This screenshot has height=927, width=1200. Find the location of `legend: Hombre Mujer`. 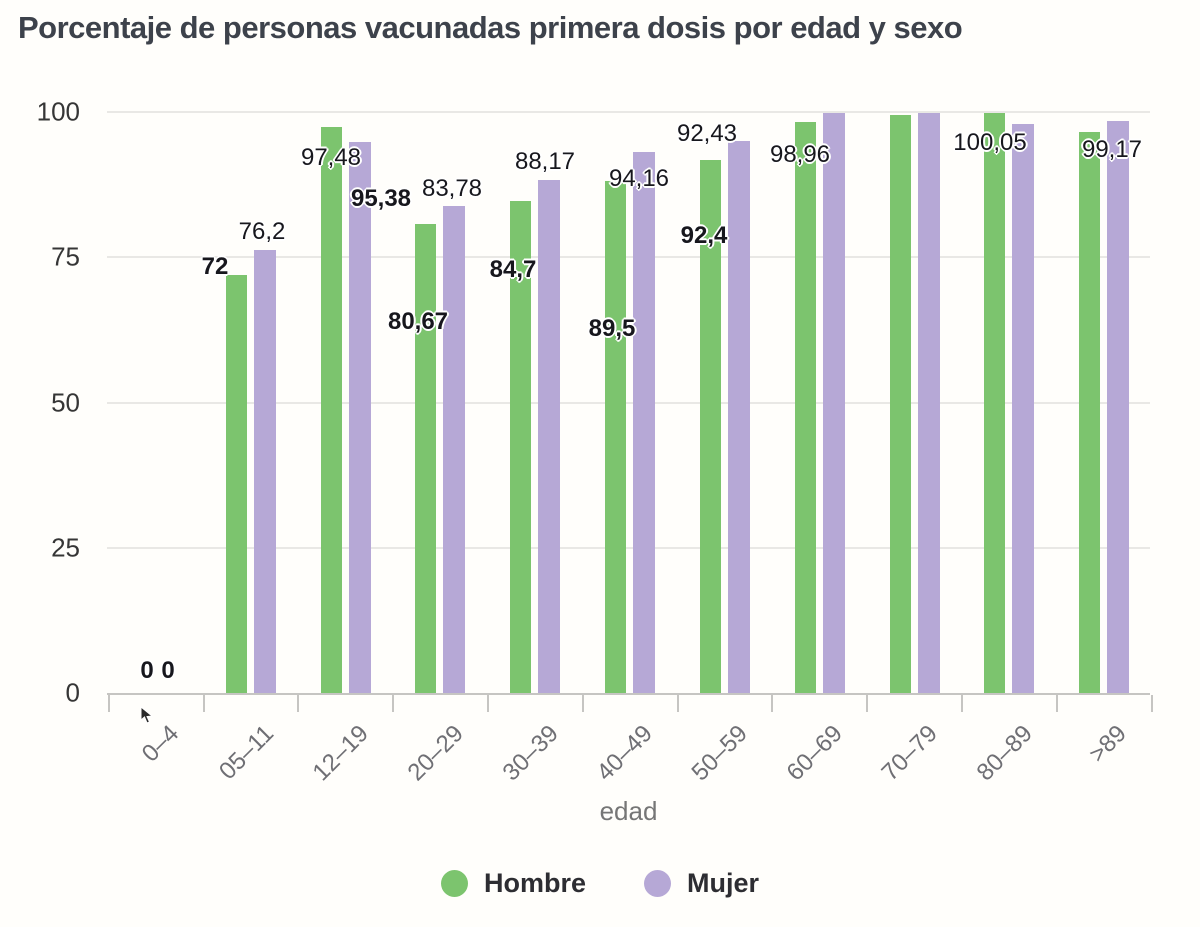

legend: Hombre Mujer is located at coordinates (600, 883).